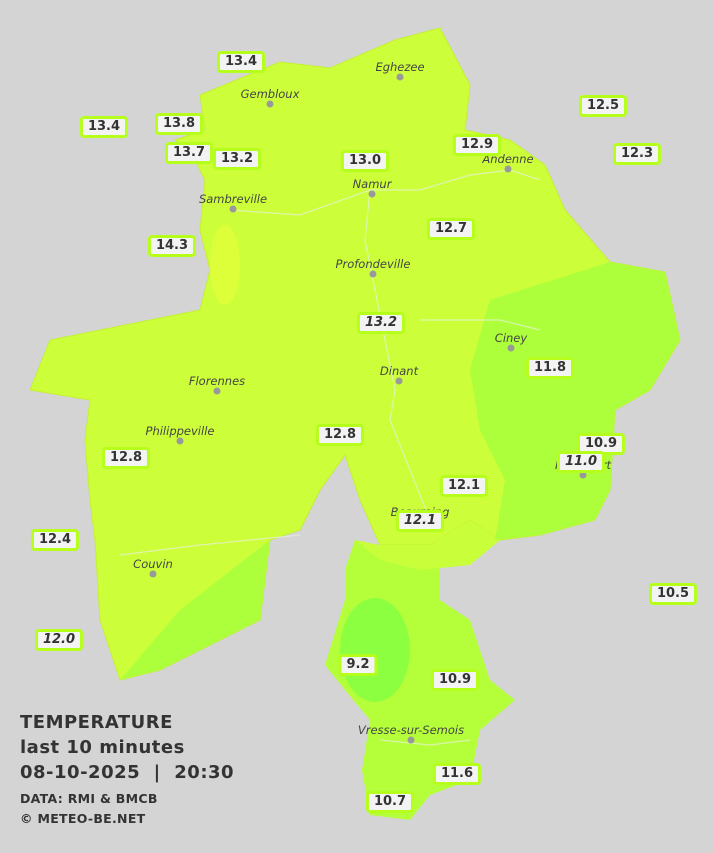  I want to click on station-value: 12.5, so click(603, 106).